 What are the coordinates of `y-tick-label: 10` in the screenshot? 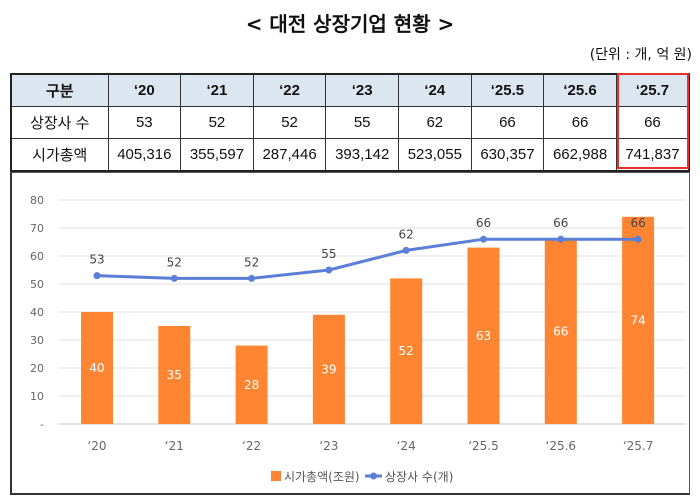 It's located at (37, 396).